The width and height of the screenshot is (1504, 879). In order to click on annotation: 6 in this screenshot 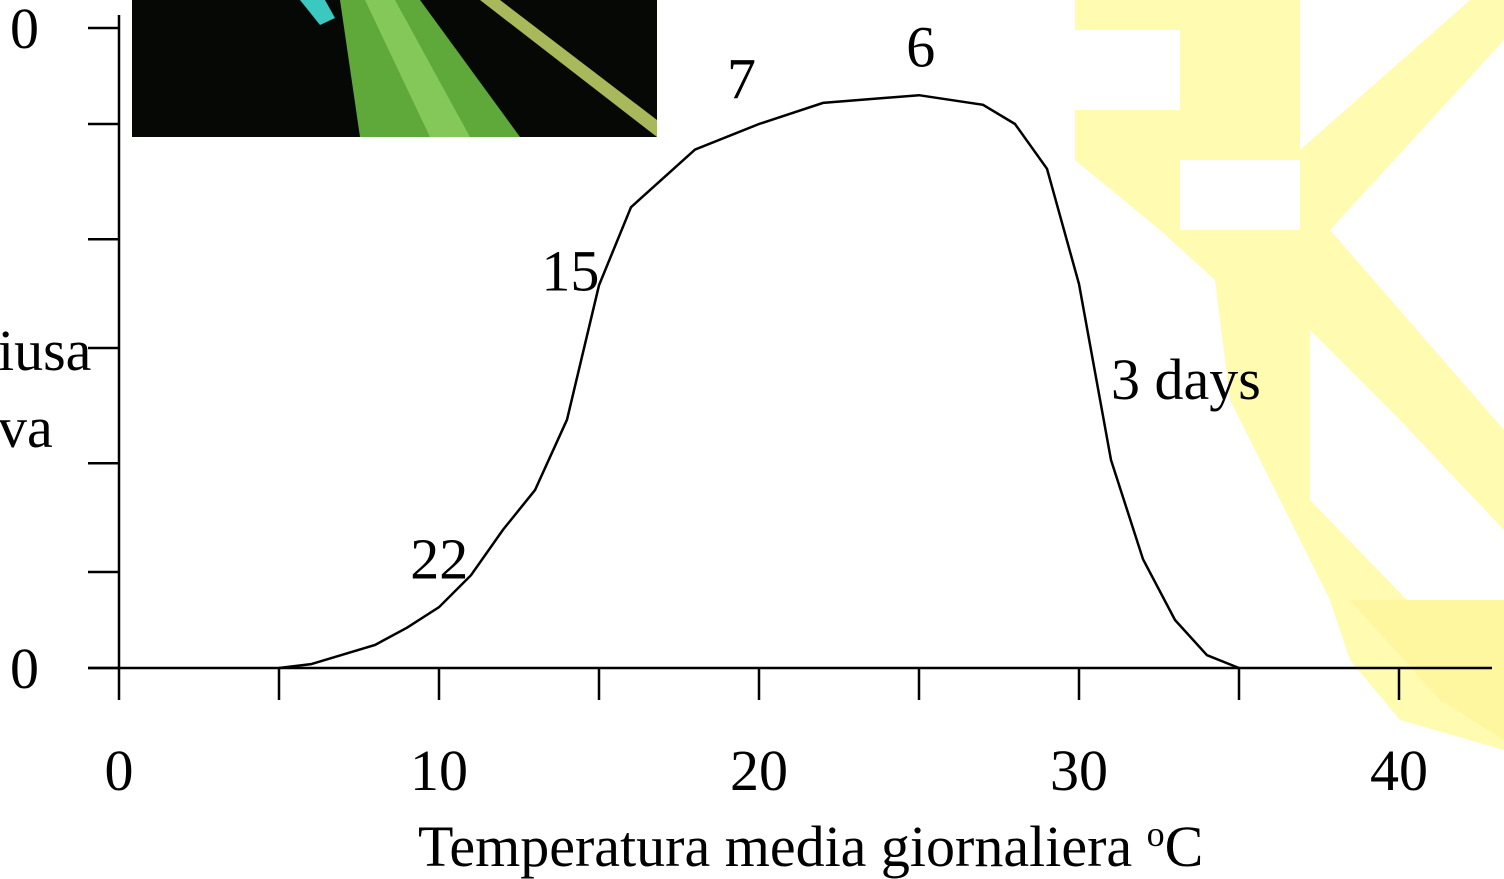, I will do `click(920, 46)`.